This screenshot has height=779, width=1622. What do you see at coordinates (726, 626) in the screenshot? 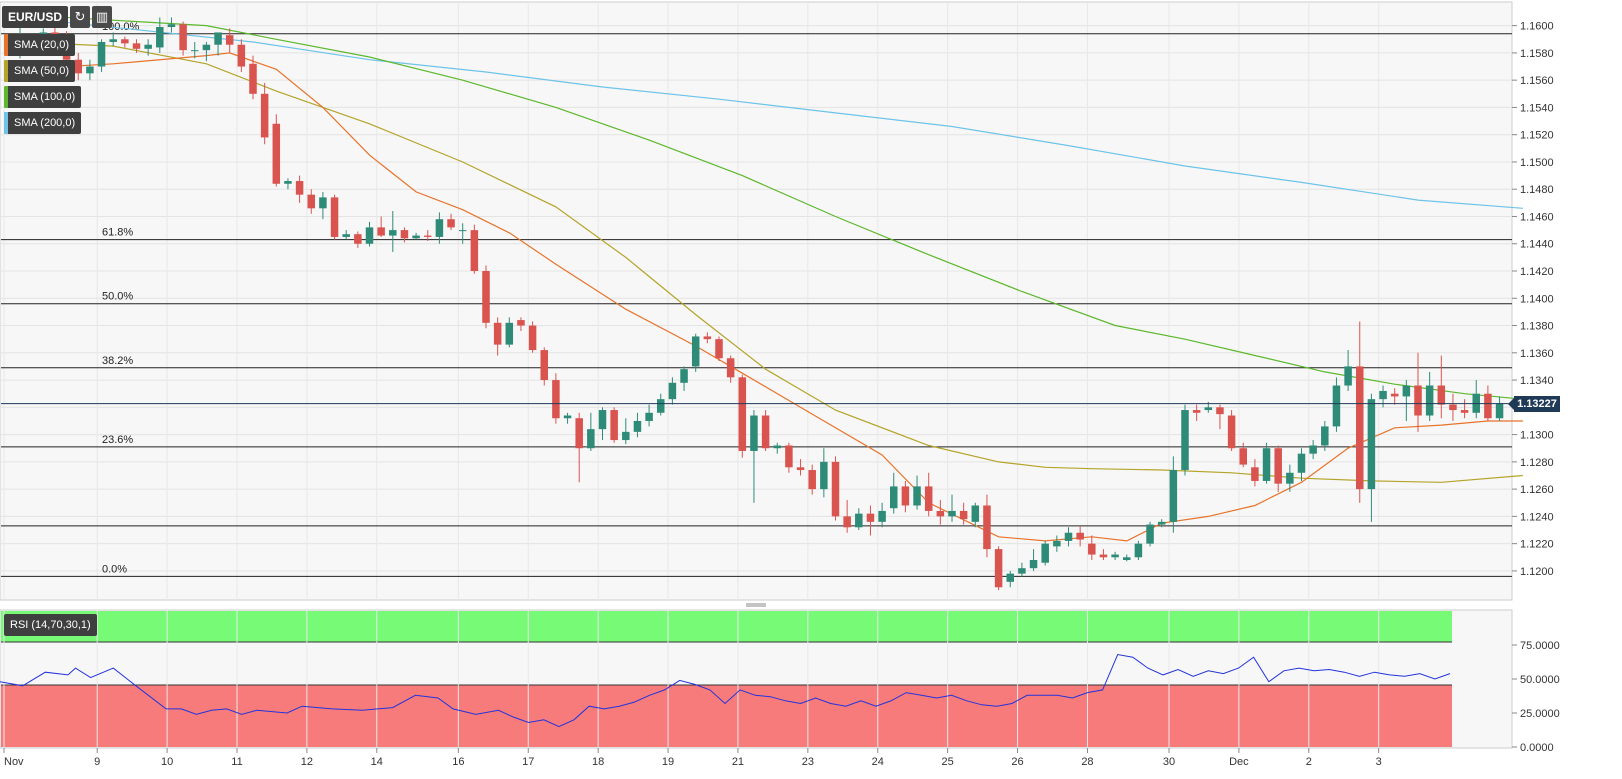
I see `rsi-overbought-zone` at bounding box center [726, 626].